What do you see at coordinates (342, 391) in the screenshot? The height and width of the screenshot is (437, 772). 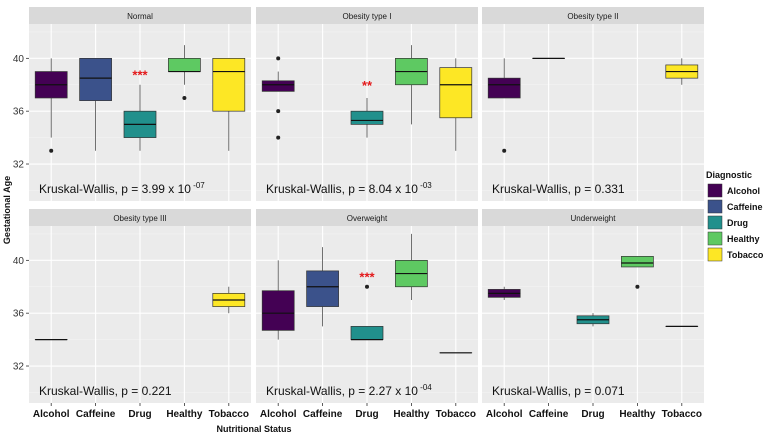 I see `kw-text-main: Kruskal-Wallis, p = 2.27 x 10` at bounding box center [342, 391].